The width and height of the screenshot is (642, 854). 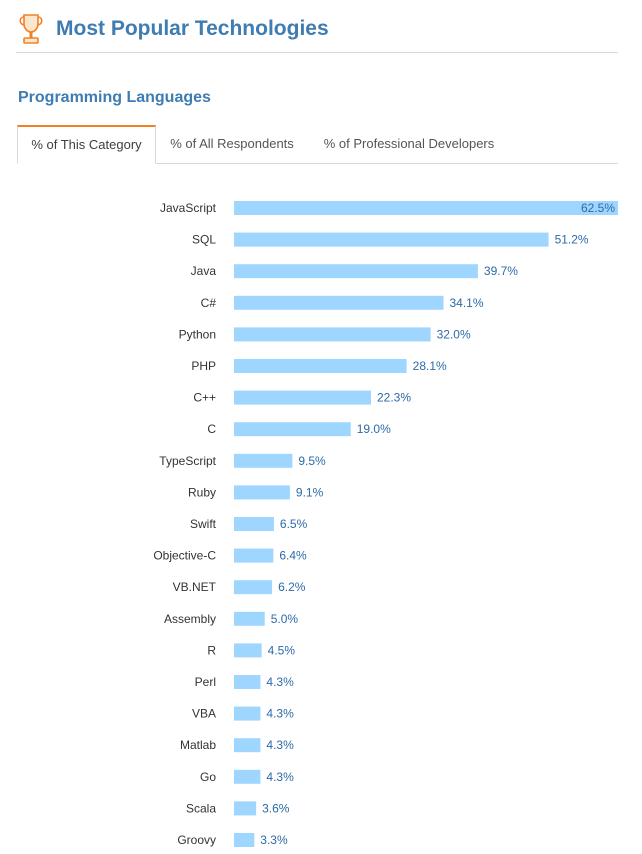 I want to click on category-label: R, so click(x=211, y=650).